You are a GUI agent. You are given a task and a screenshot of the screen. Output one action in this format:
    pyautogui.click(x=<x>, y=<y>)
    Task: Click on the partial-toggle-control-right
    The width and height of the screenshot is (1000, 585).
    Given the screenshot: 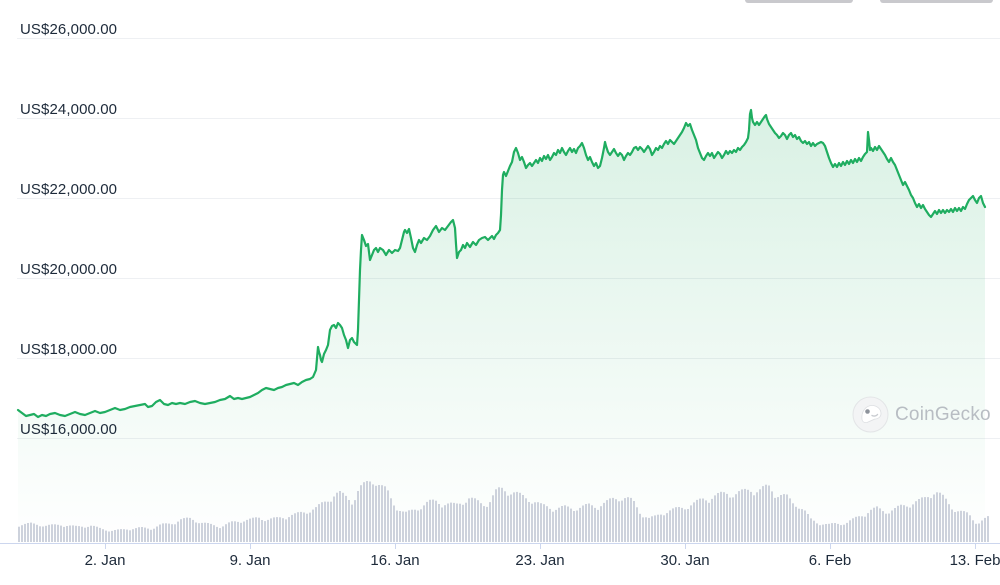 What is the action you would take?
    pyautogui.click(x=936, y=1)
    